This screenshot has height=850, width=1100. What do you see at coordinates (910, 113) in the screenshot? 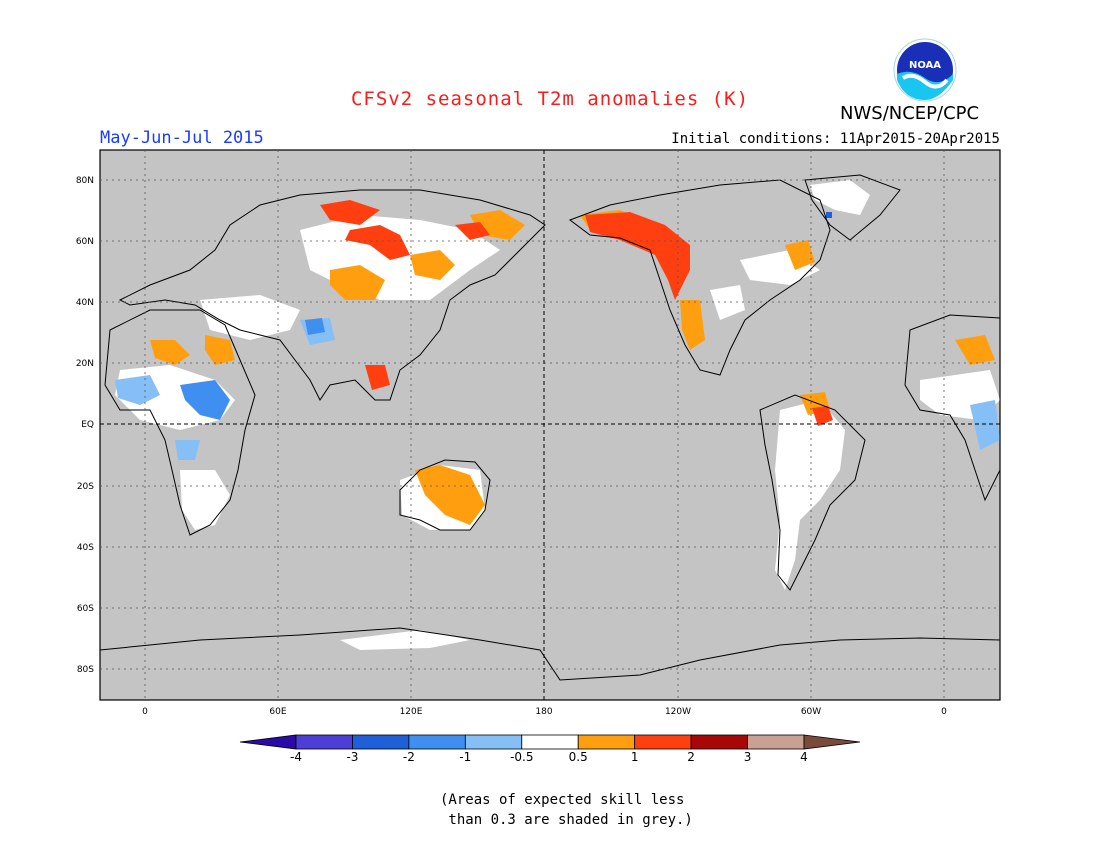
I see `agency-label: NWS/NCEP/CPC` at bounding box center [910, 113].